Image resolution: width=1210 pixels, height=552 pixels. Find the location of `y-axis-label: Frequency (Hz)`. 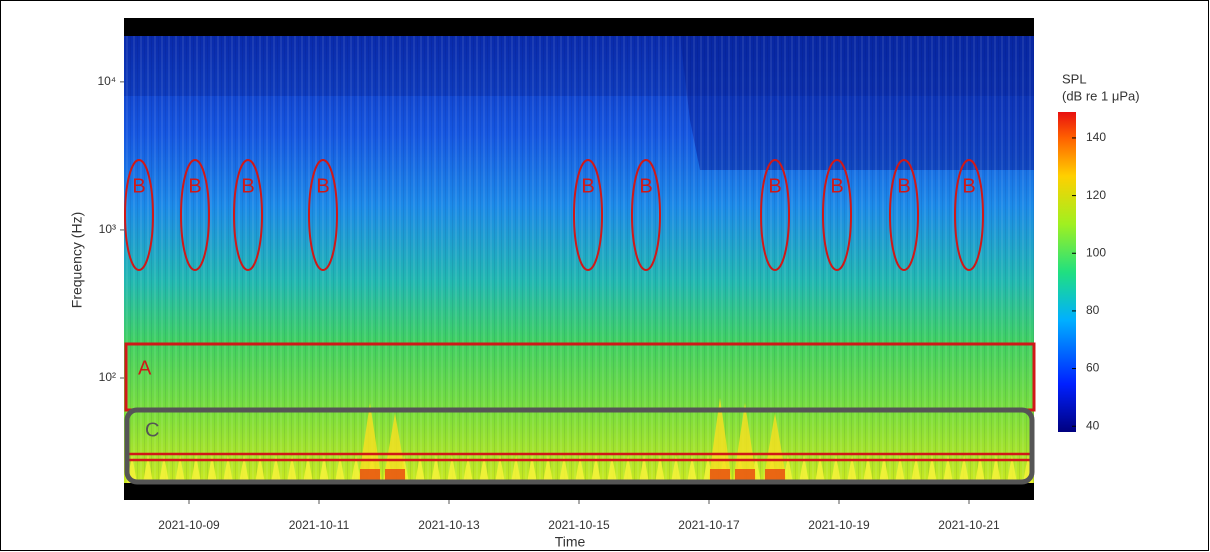

y-axis-label: Frequency (Hz) is located at coordinates (77, 260).